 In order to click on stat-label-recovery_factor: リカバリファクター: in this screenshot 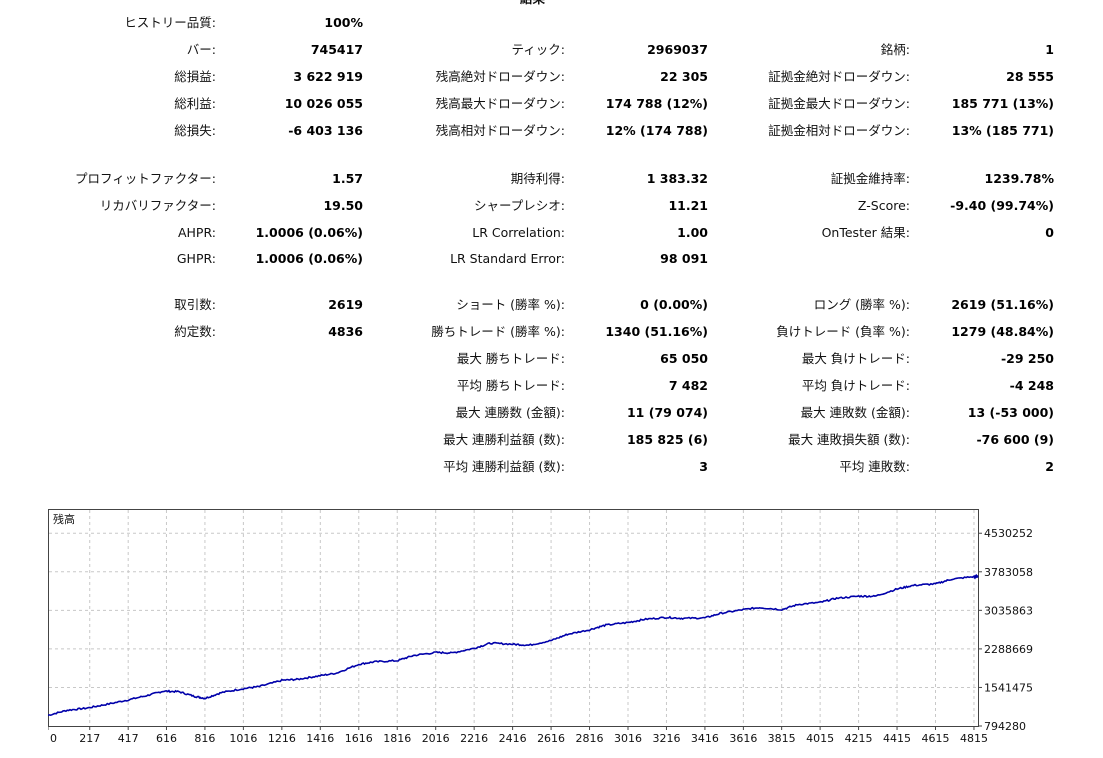, I will do `click(157, 205)`.